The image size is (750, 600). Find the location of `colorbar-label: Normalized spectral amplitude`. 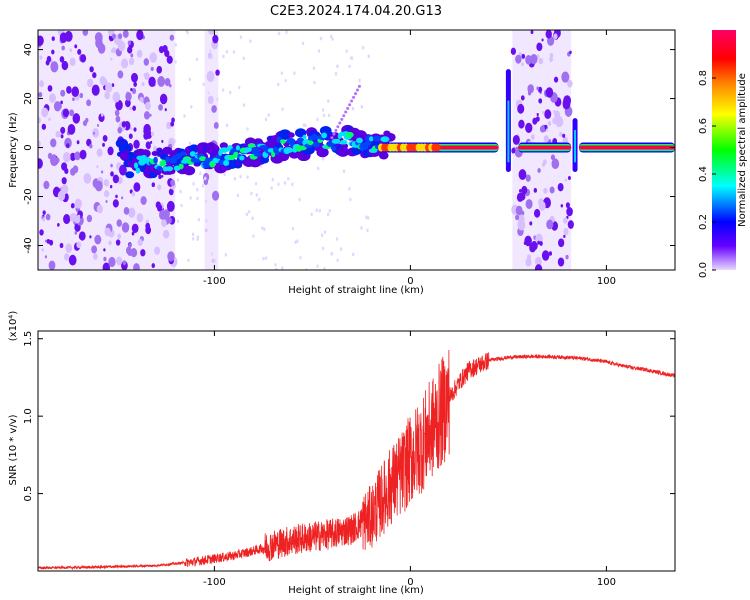

colorbar-label: Normalized spectral amplitude is located at coordinates (742, 150).